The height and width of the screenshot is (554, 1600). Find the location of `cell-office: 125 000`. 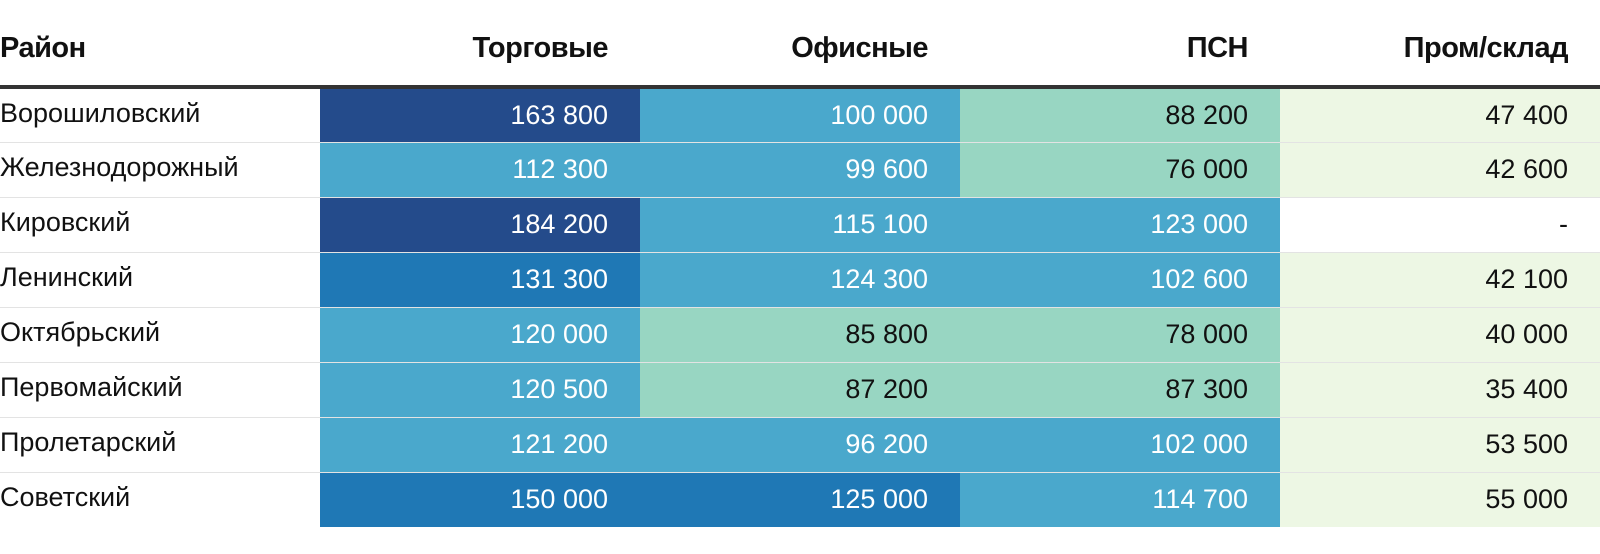

cell-office: 125 000 is located at coordinates (800, 499).